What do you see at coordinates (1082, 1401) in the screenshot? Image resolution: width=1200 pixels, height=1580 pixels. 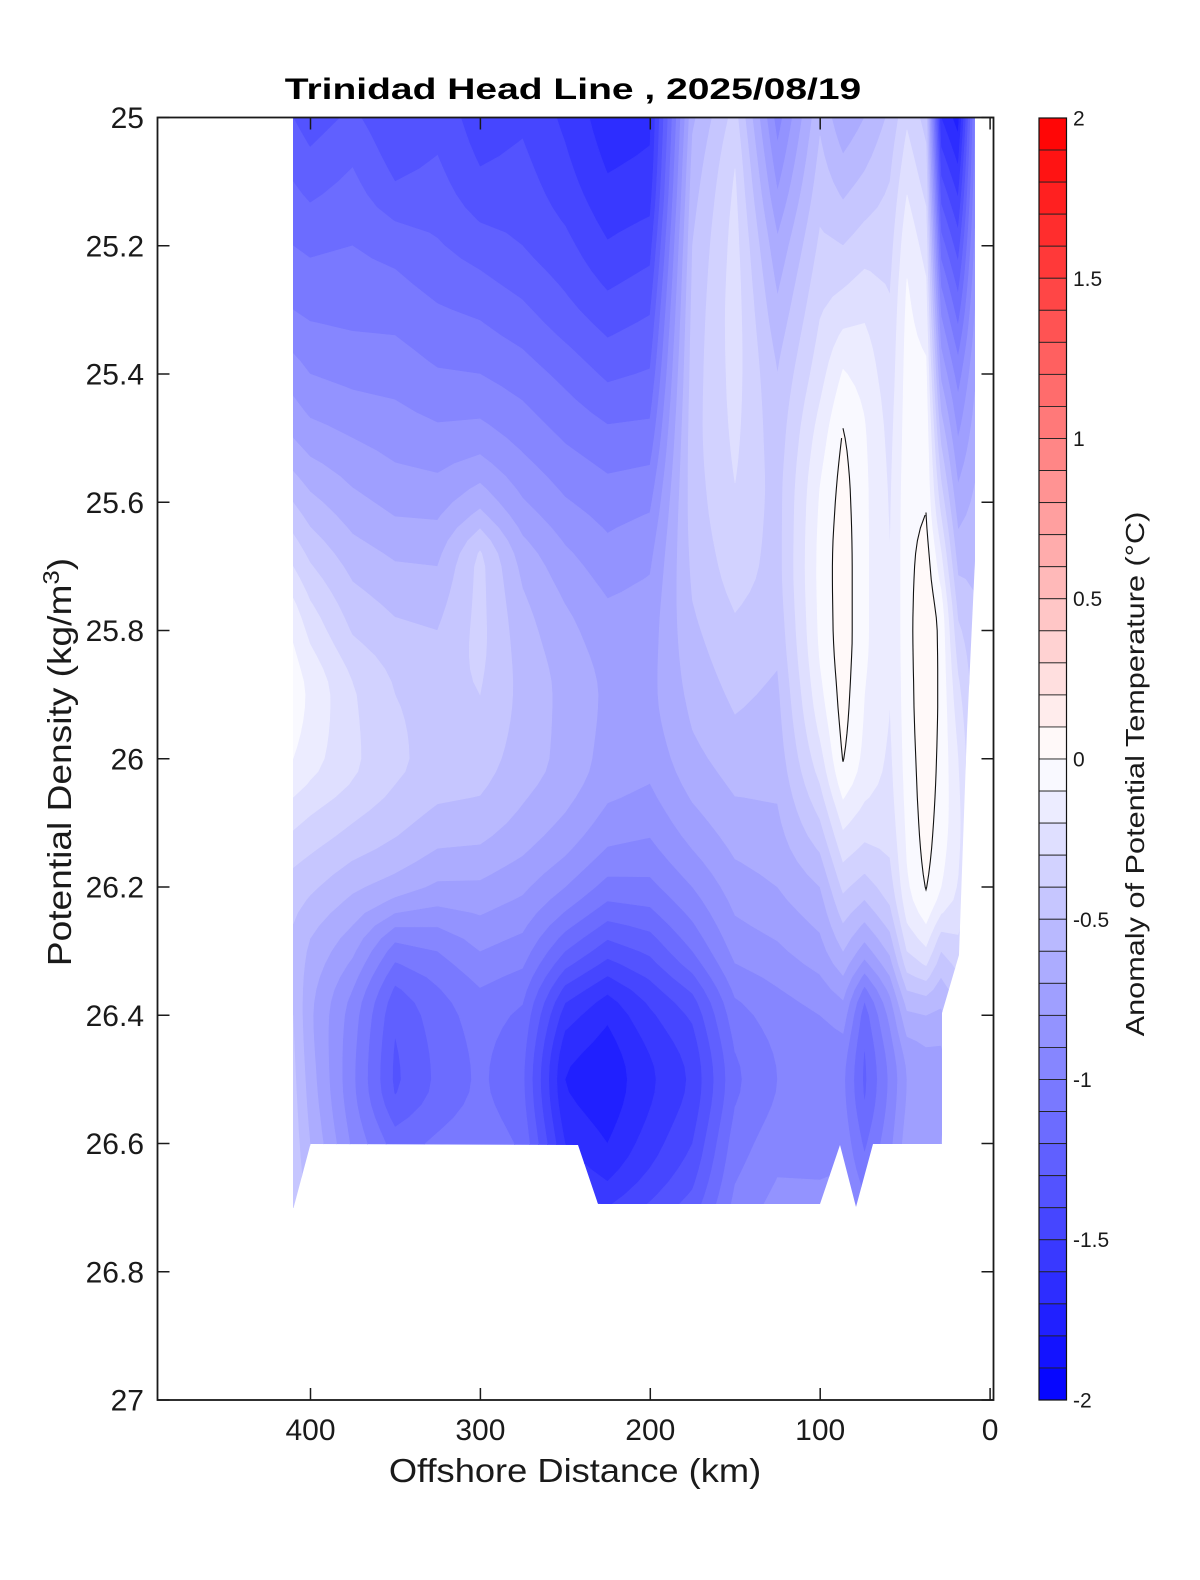 I see `svg-text: -2` at bounding box center [1082, 1401].